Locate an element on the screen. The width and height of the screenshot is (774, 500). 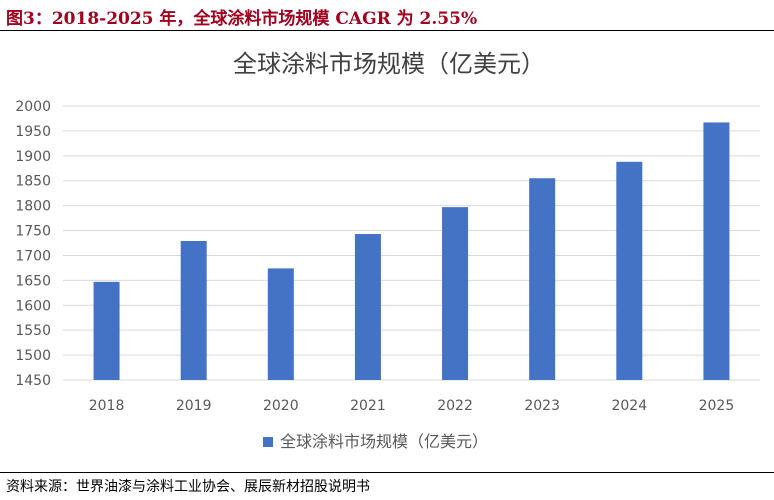
y-tick-label: 2000 is located at coordinates (33, 107).